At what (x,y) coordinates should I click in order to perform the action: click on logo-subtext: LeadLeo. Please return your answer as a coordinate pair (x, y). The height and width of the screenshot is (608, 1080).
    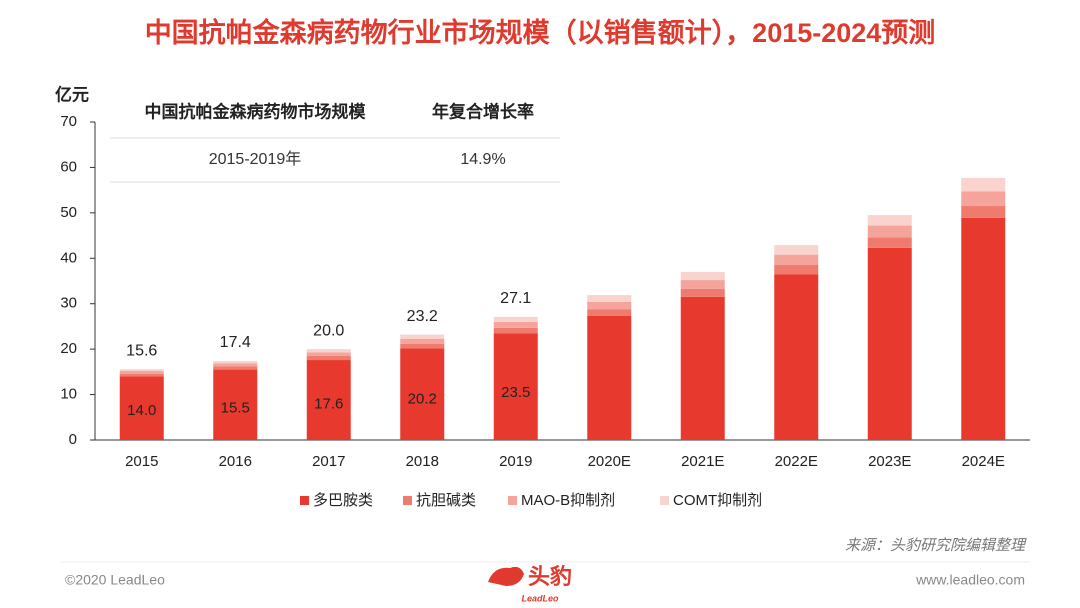
    Looking at the image, I should click on (540, 598).